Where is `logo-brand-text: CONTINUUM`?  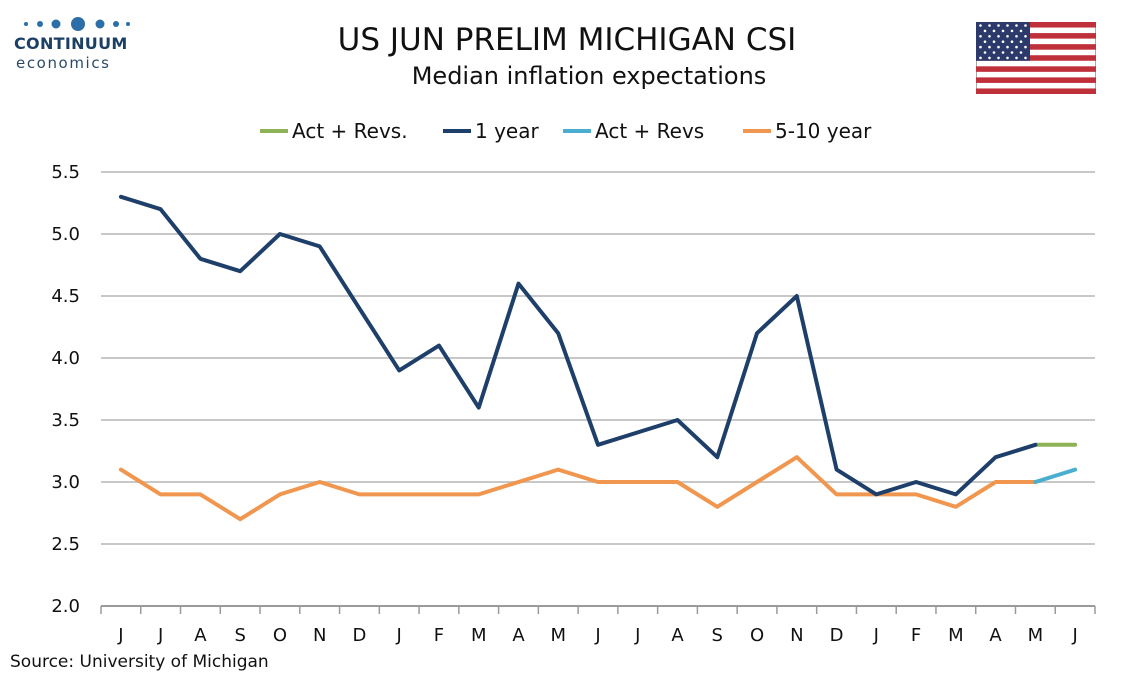
logo-brand-text: CONTINUUM is located at coordinates (71, 43).